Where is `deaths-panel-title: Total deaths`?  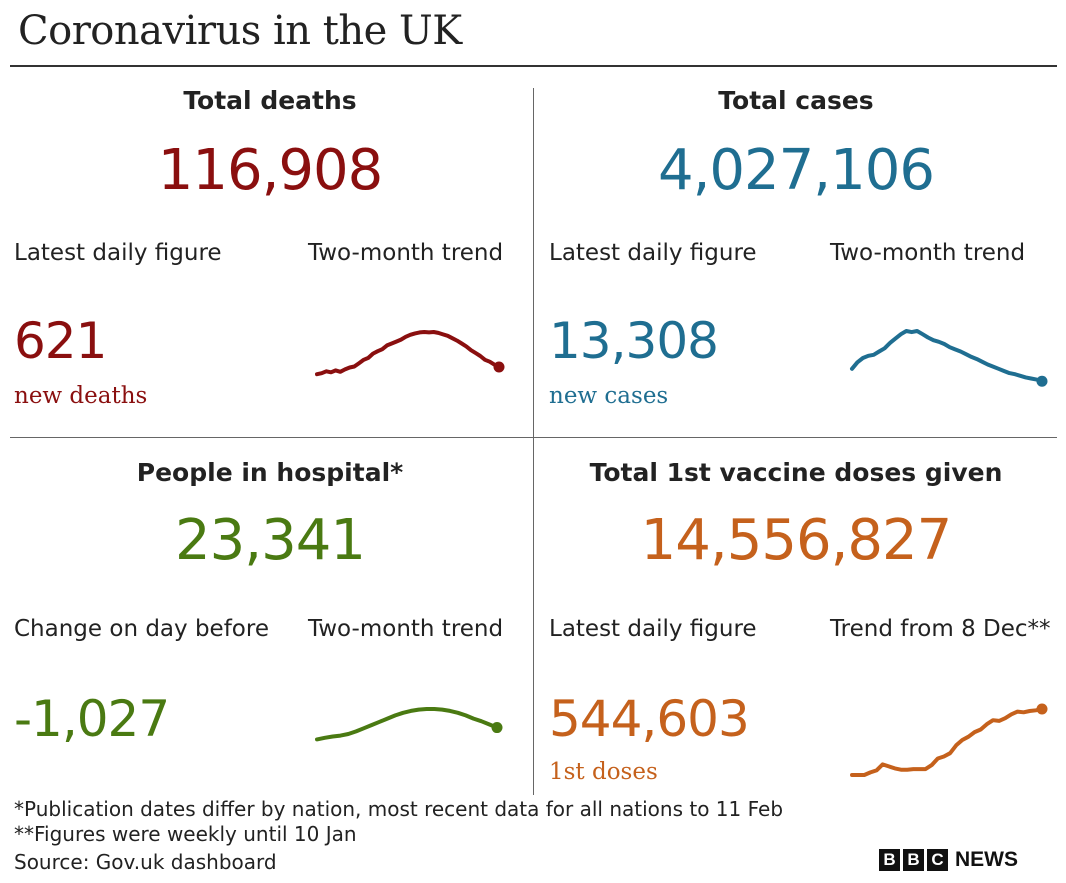 deaths-panel-title: Total deaths is located at coordinates (270, 100).